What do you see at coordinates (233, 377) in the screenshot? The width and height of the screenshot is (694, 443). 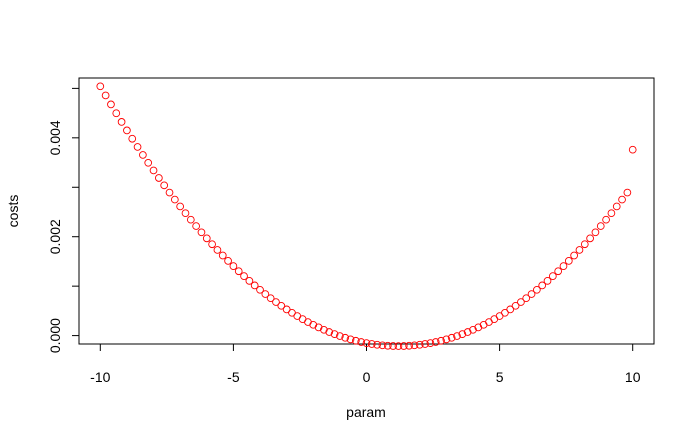 I see `x-tick-label: -5` at bounding box center [233, 377].